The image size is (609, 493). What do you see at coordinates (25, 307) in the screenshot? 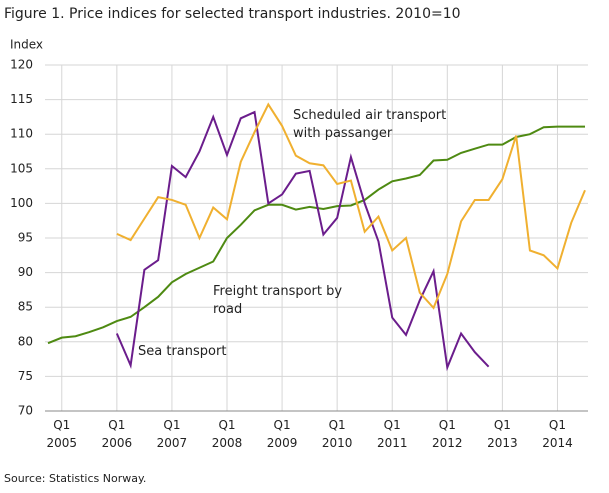
I see `y-tick-label: 85` at bounding box center [25, 307].